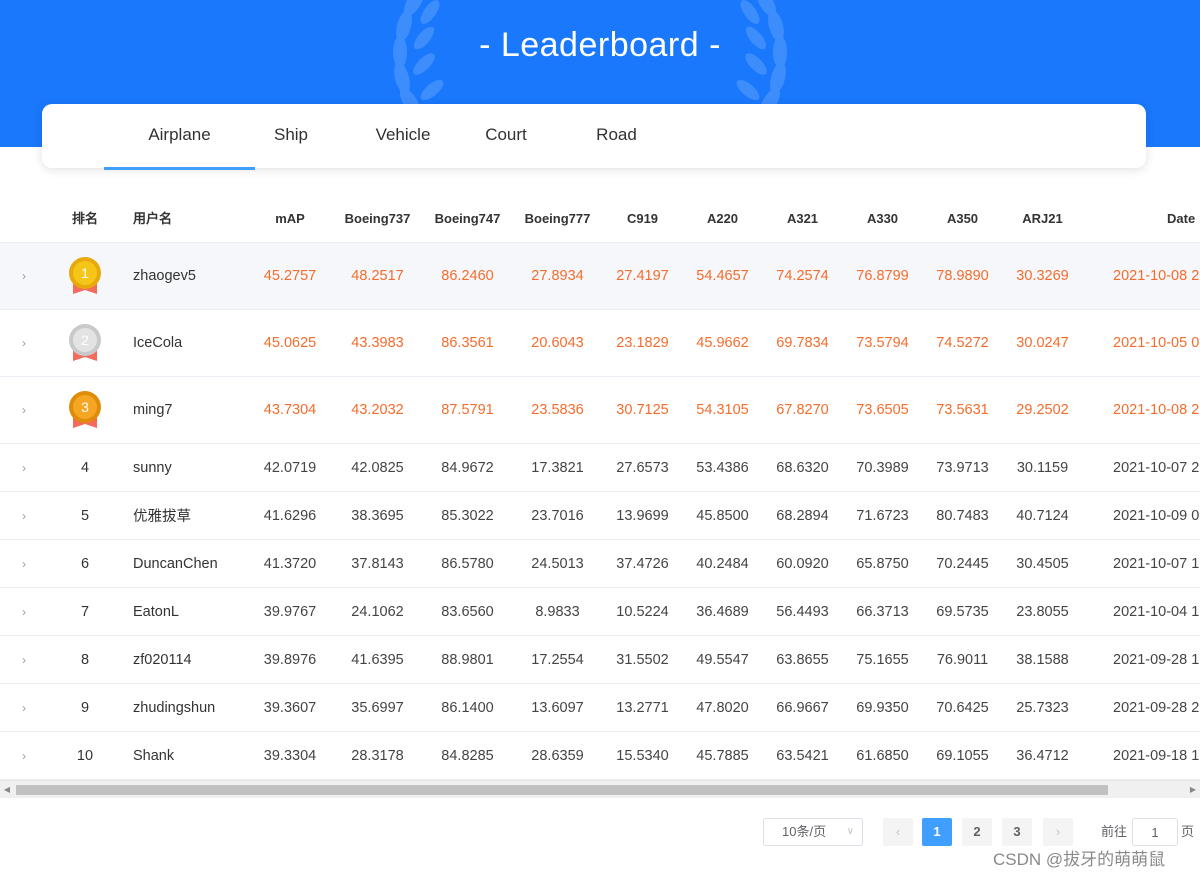 This screenshot has height=877, width=1200. What do you see at coordinates (937, 832) in the screenshot?
I see `page-button-1: 1` at bounding box center [937, 832].